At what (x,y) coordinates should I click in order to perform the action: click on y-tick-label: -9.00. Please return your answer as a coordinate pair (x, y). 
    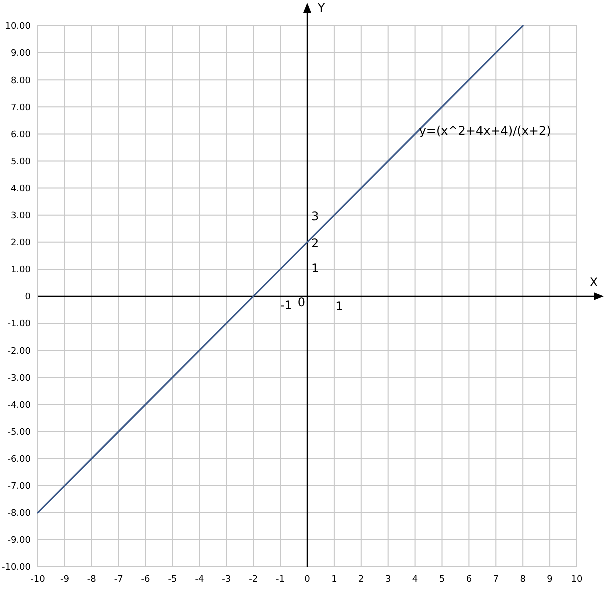
    Looking at the image, I should click on (20, 541).